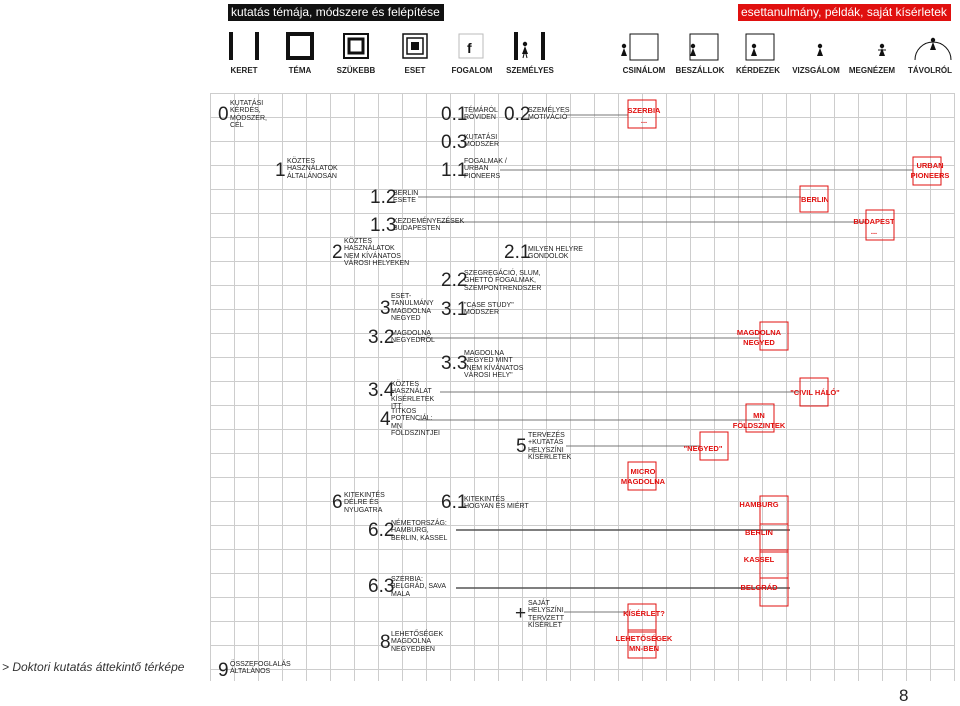 Image resolution: width=960 pixels, height=706 pixels. I want to click on icon-label-megnezem: MEGNÉZEM, so click(872, 70).